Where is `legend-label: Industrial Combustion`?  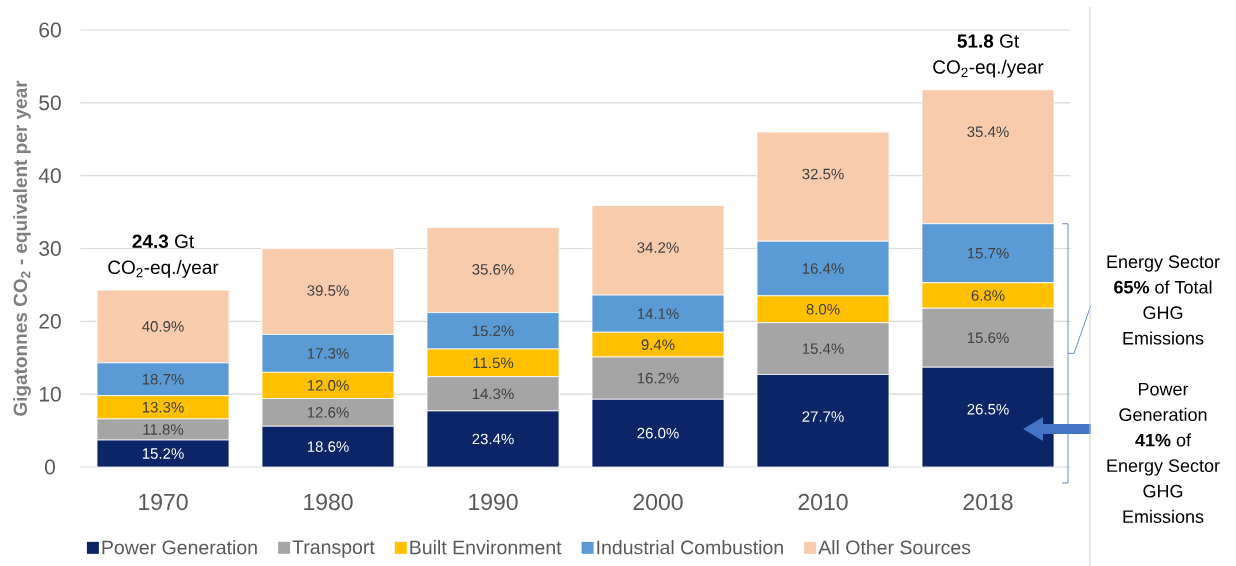
legend-label: Industrial Combustion is located at coordinates (690, 547).